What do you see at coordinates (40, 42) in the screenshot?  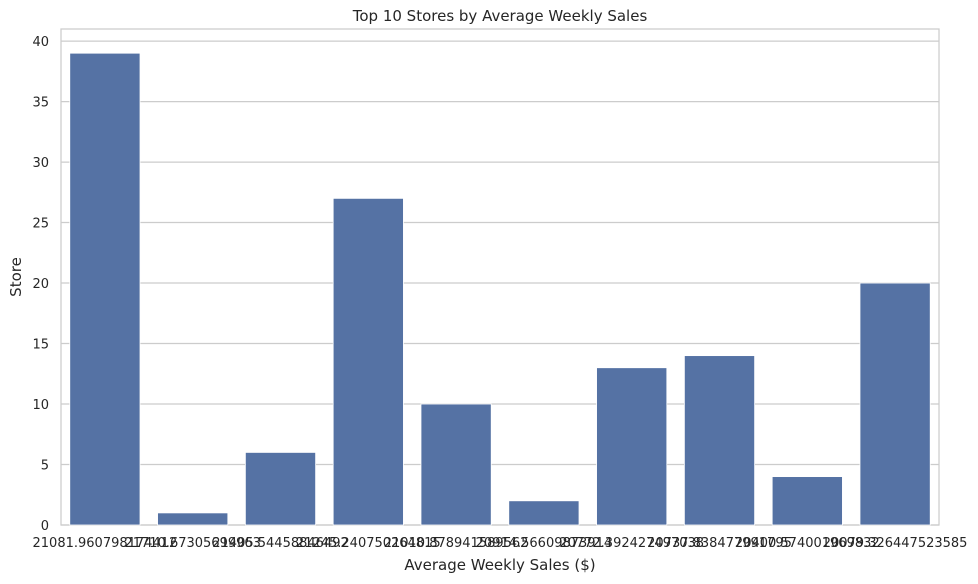 I see `y-tick-label: 40` at bounding box center [40, 42].